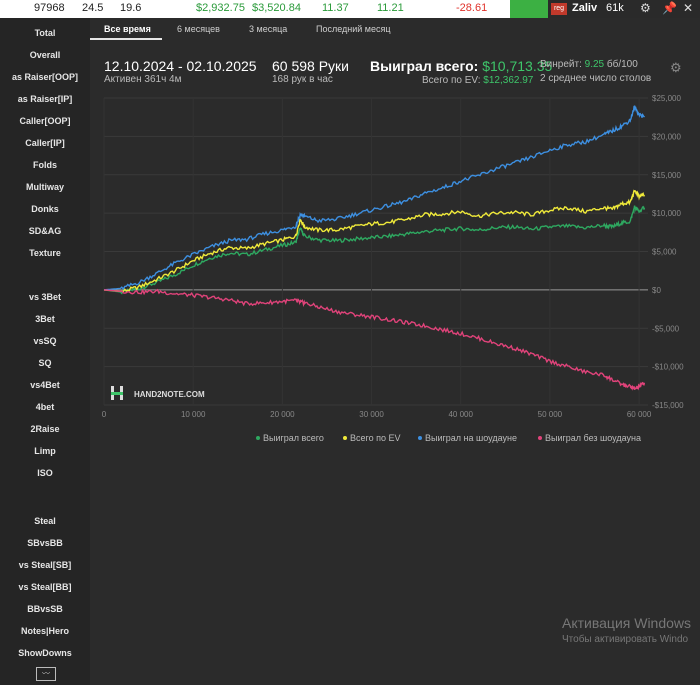 The width and height of the screenshot is (700, 685). What do you see at coordinates (645, 8) in the screenshot?
I see `gear-icon: ⚙` at bounding box center [645, 8].